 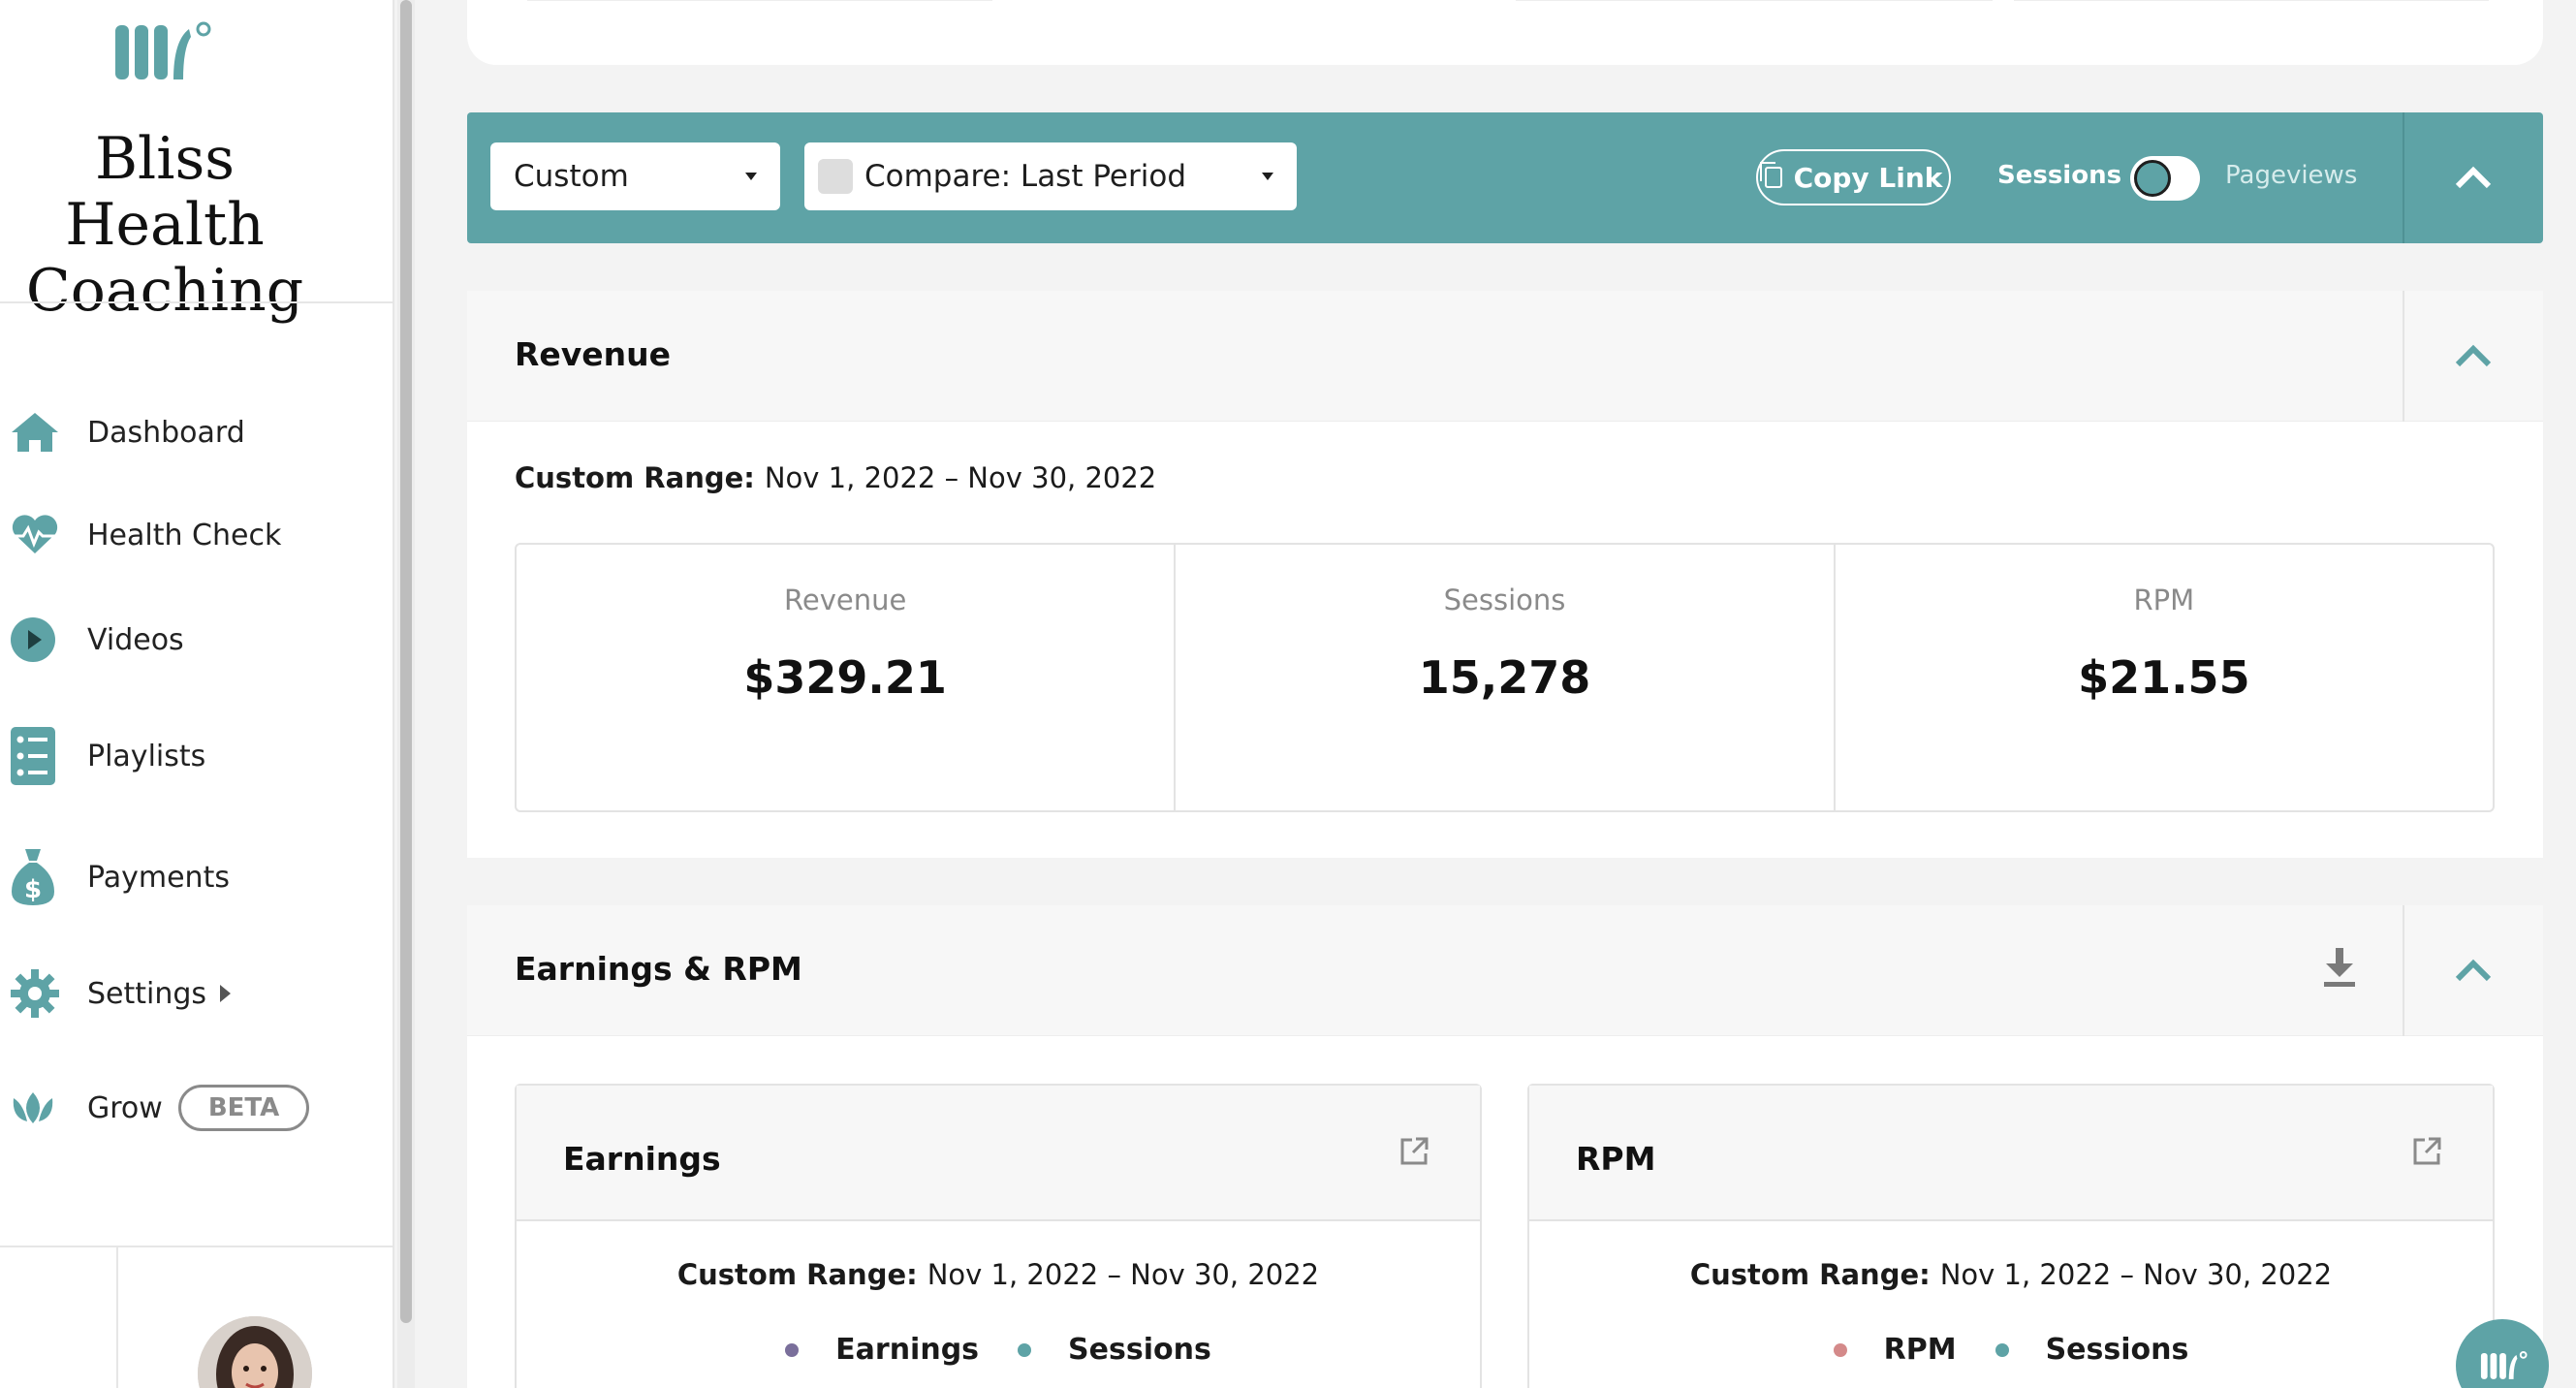 I want to click on nav-item-playlists: Playlists, so click(x=194, y=756).